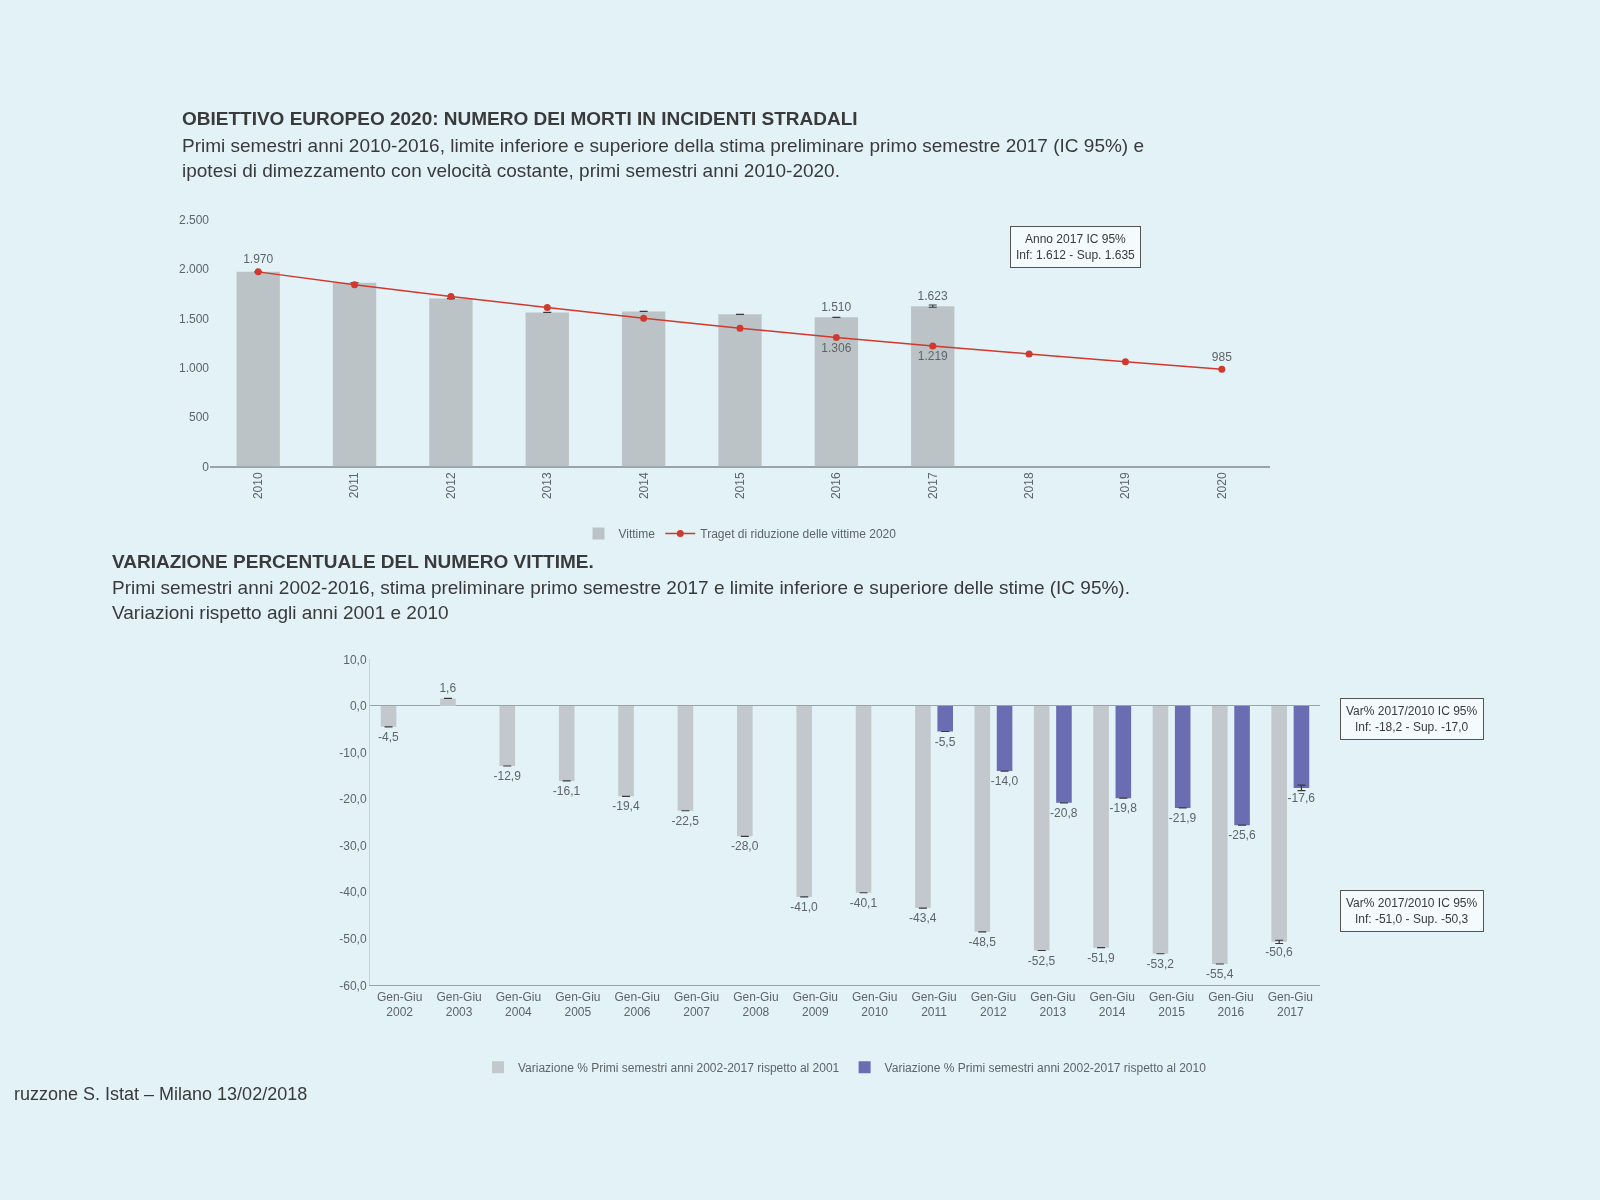 This screenshot has width=1600, height=1200. I want to click on data-label: -40,1, so click(863, 902).